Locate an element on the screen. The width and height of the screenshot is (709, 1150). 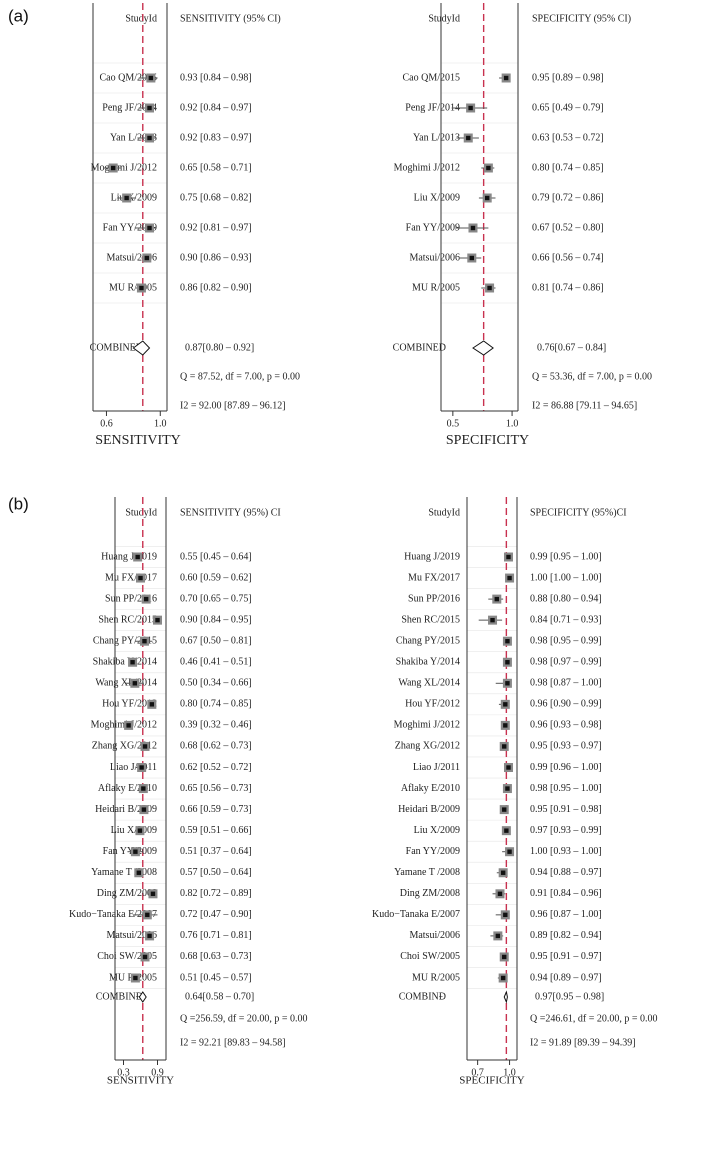
x-axis-tick-label: 0.6 is located at coordinates (106, 423).